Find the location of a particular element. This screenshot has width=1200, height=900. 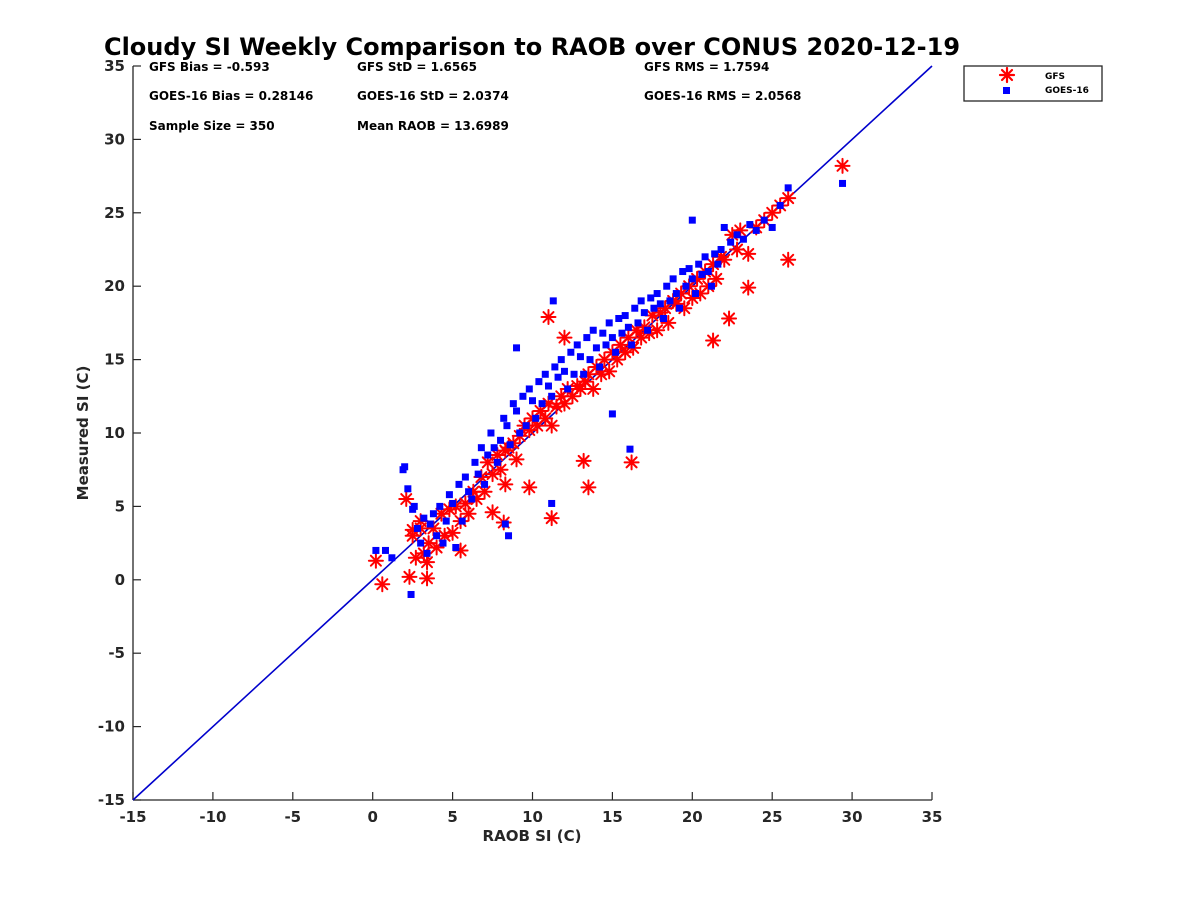

y-tick-label: 20 is located at coordinates (114, 286).